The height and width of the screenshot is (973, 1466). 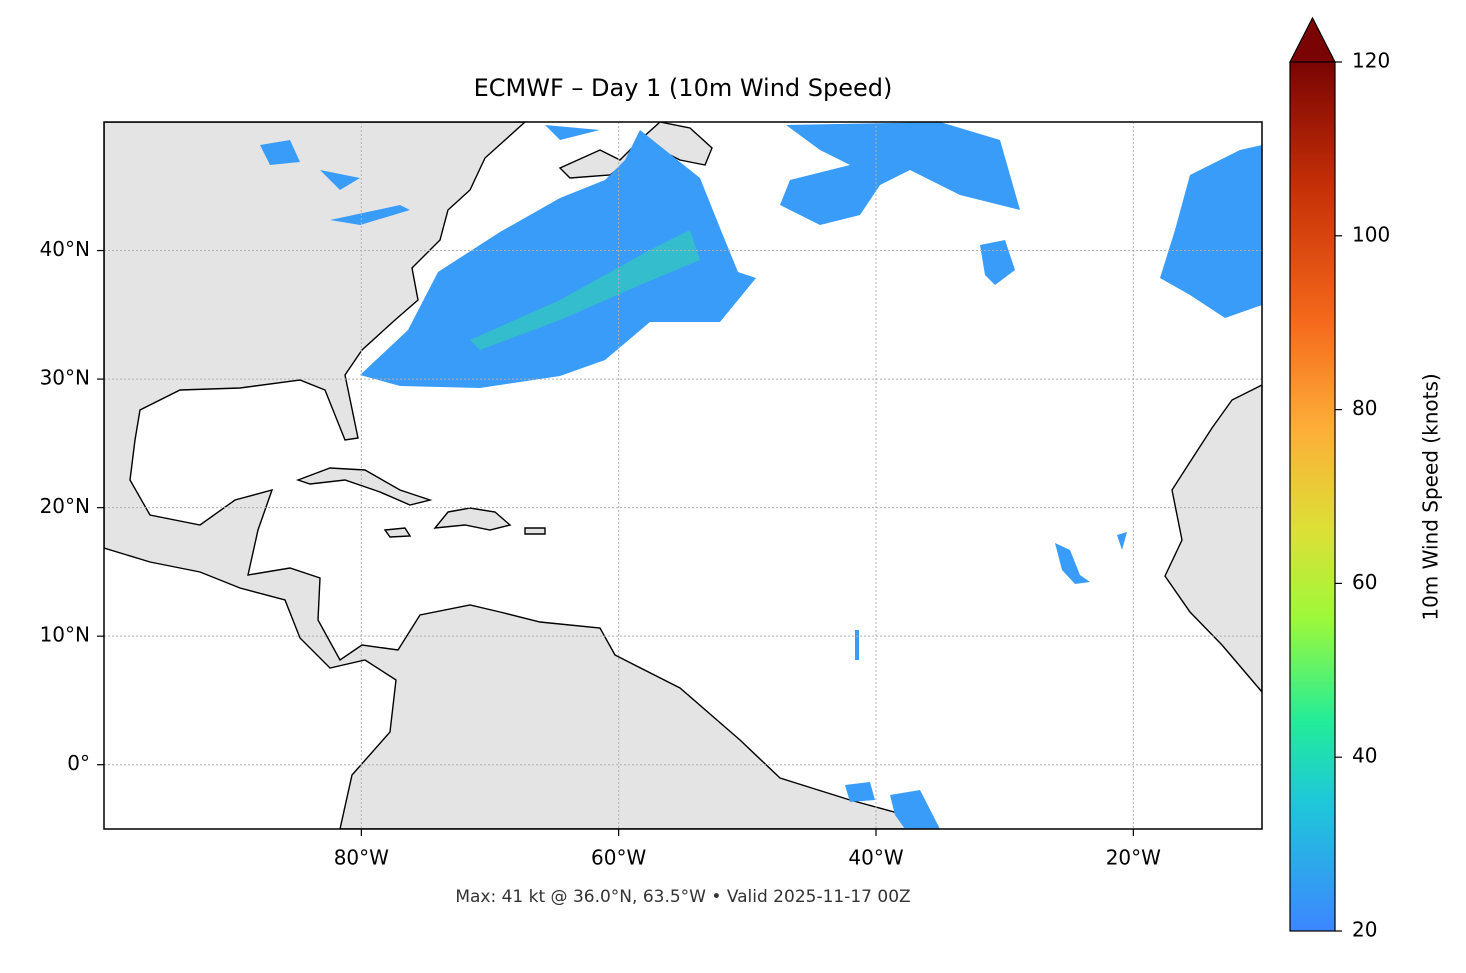 I want to click on x-tick-label: 40°W, so click(x=875, y=858).